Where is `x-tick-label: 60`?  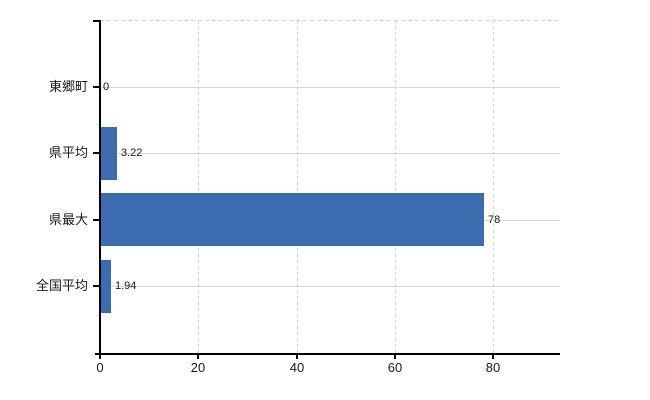 x-tick-label: 60 is located at coordinates (395, 367).